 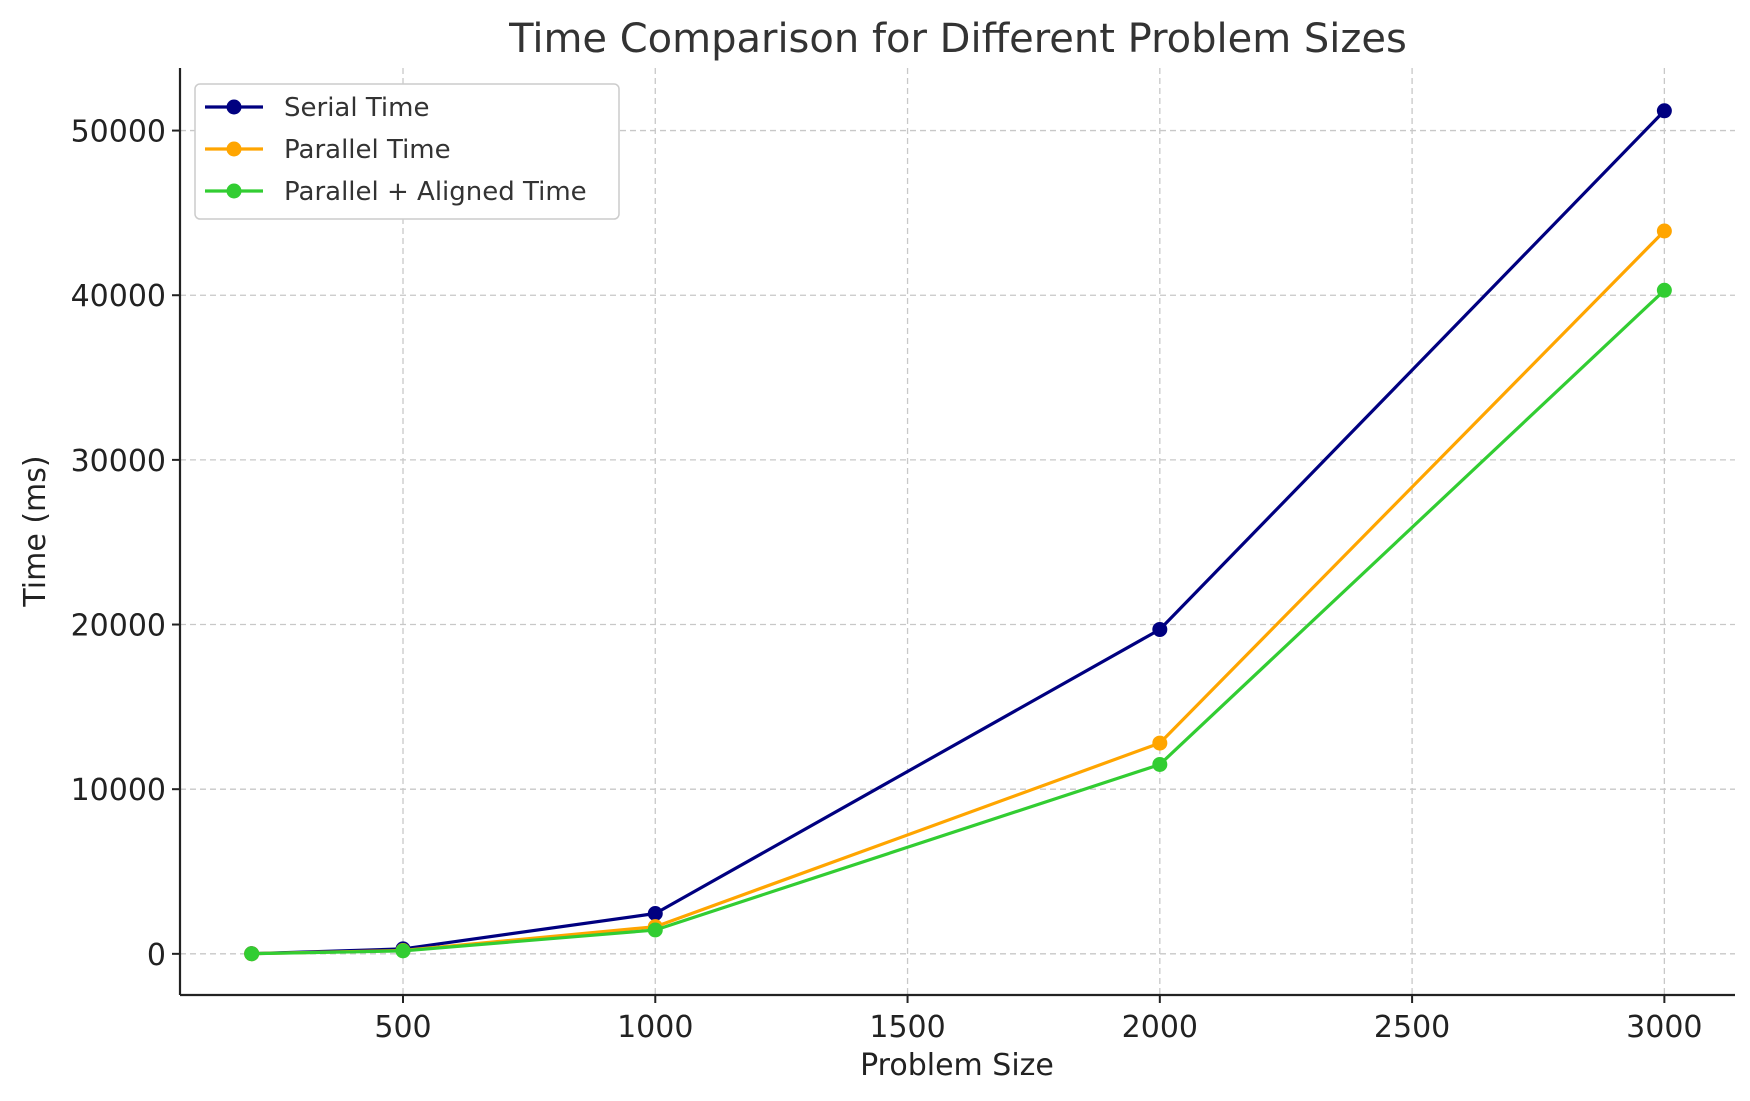 I want to click on legend-label-serial: Serial Time, so click(x=356, y=108).